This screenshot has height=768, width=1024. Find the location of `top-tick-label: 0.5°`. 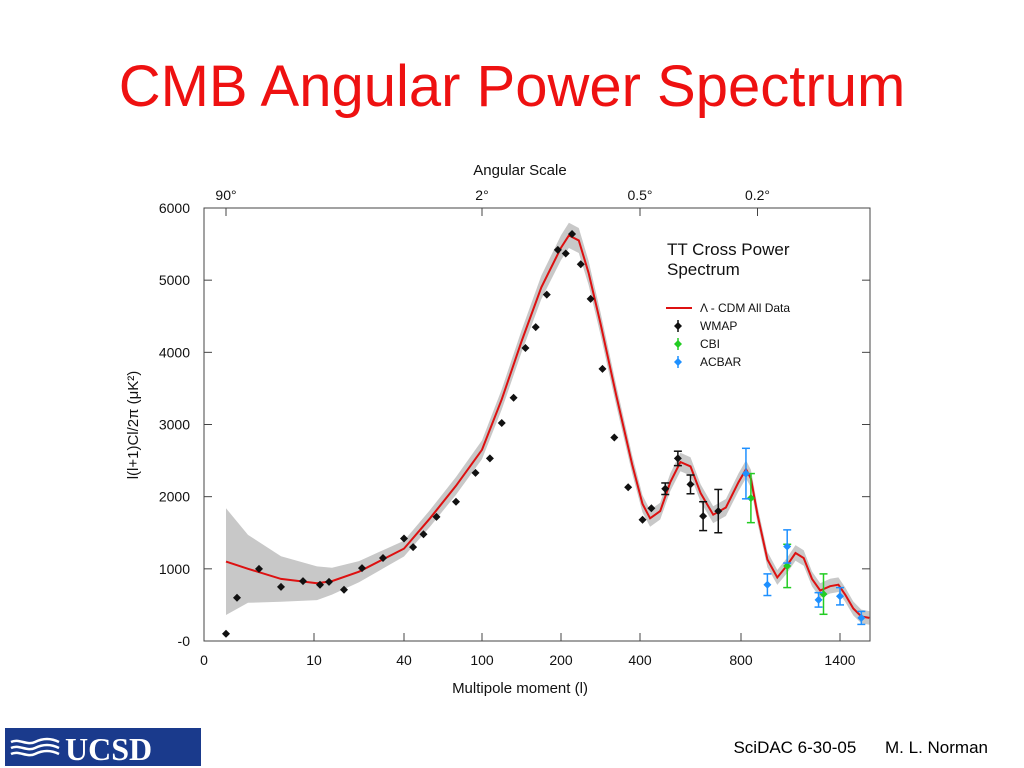

top-tick-label: 0.5° is located at coordinates (639, 195).